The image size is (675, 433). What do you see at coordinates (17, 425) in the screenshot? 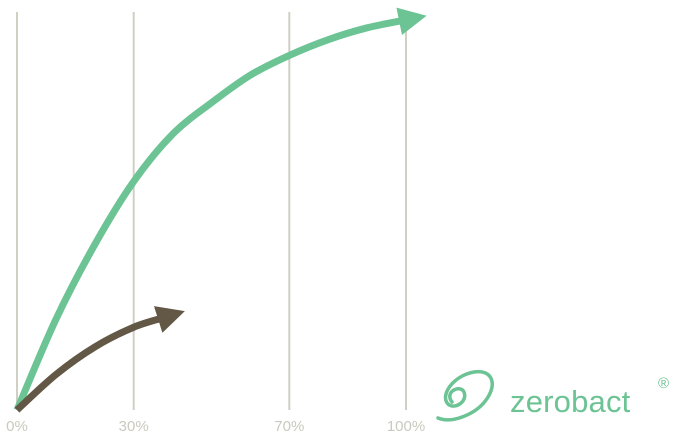
I see `x-tick-label: 0%` at bounding box center [17, 425].